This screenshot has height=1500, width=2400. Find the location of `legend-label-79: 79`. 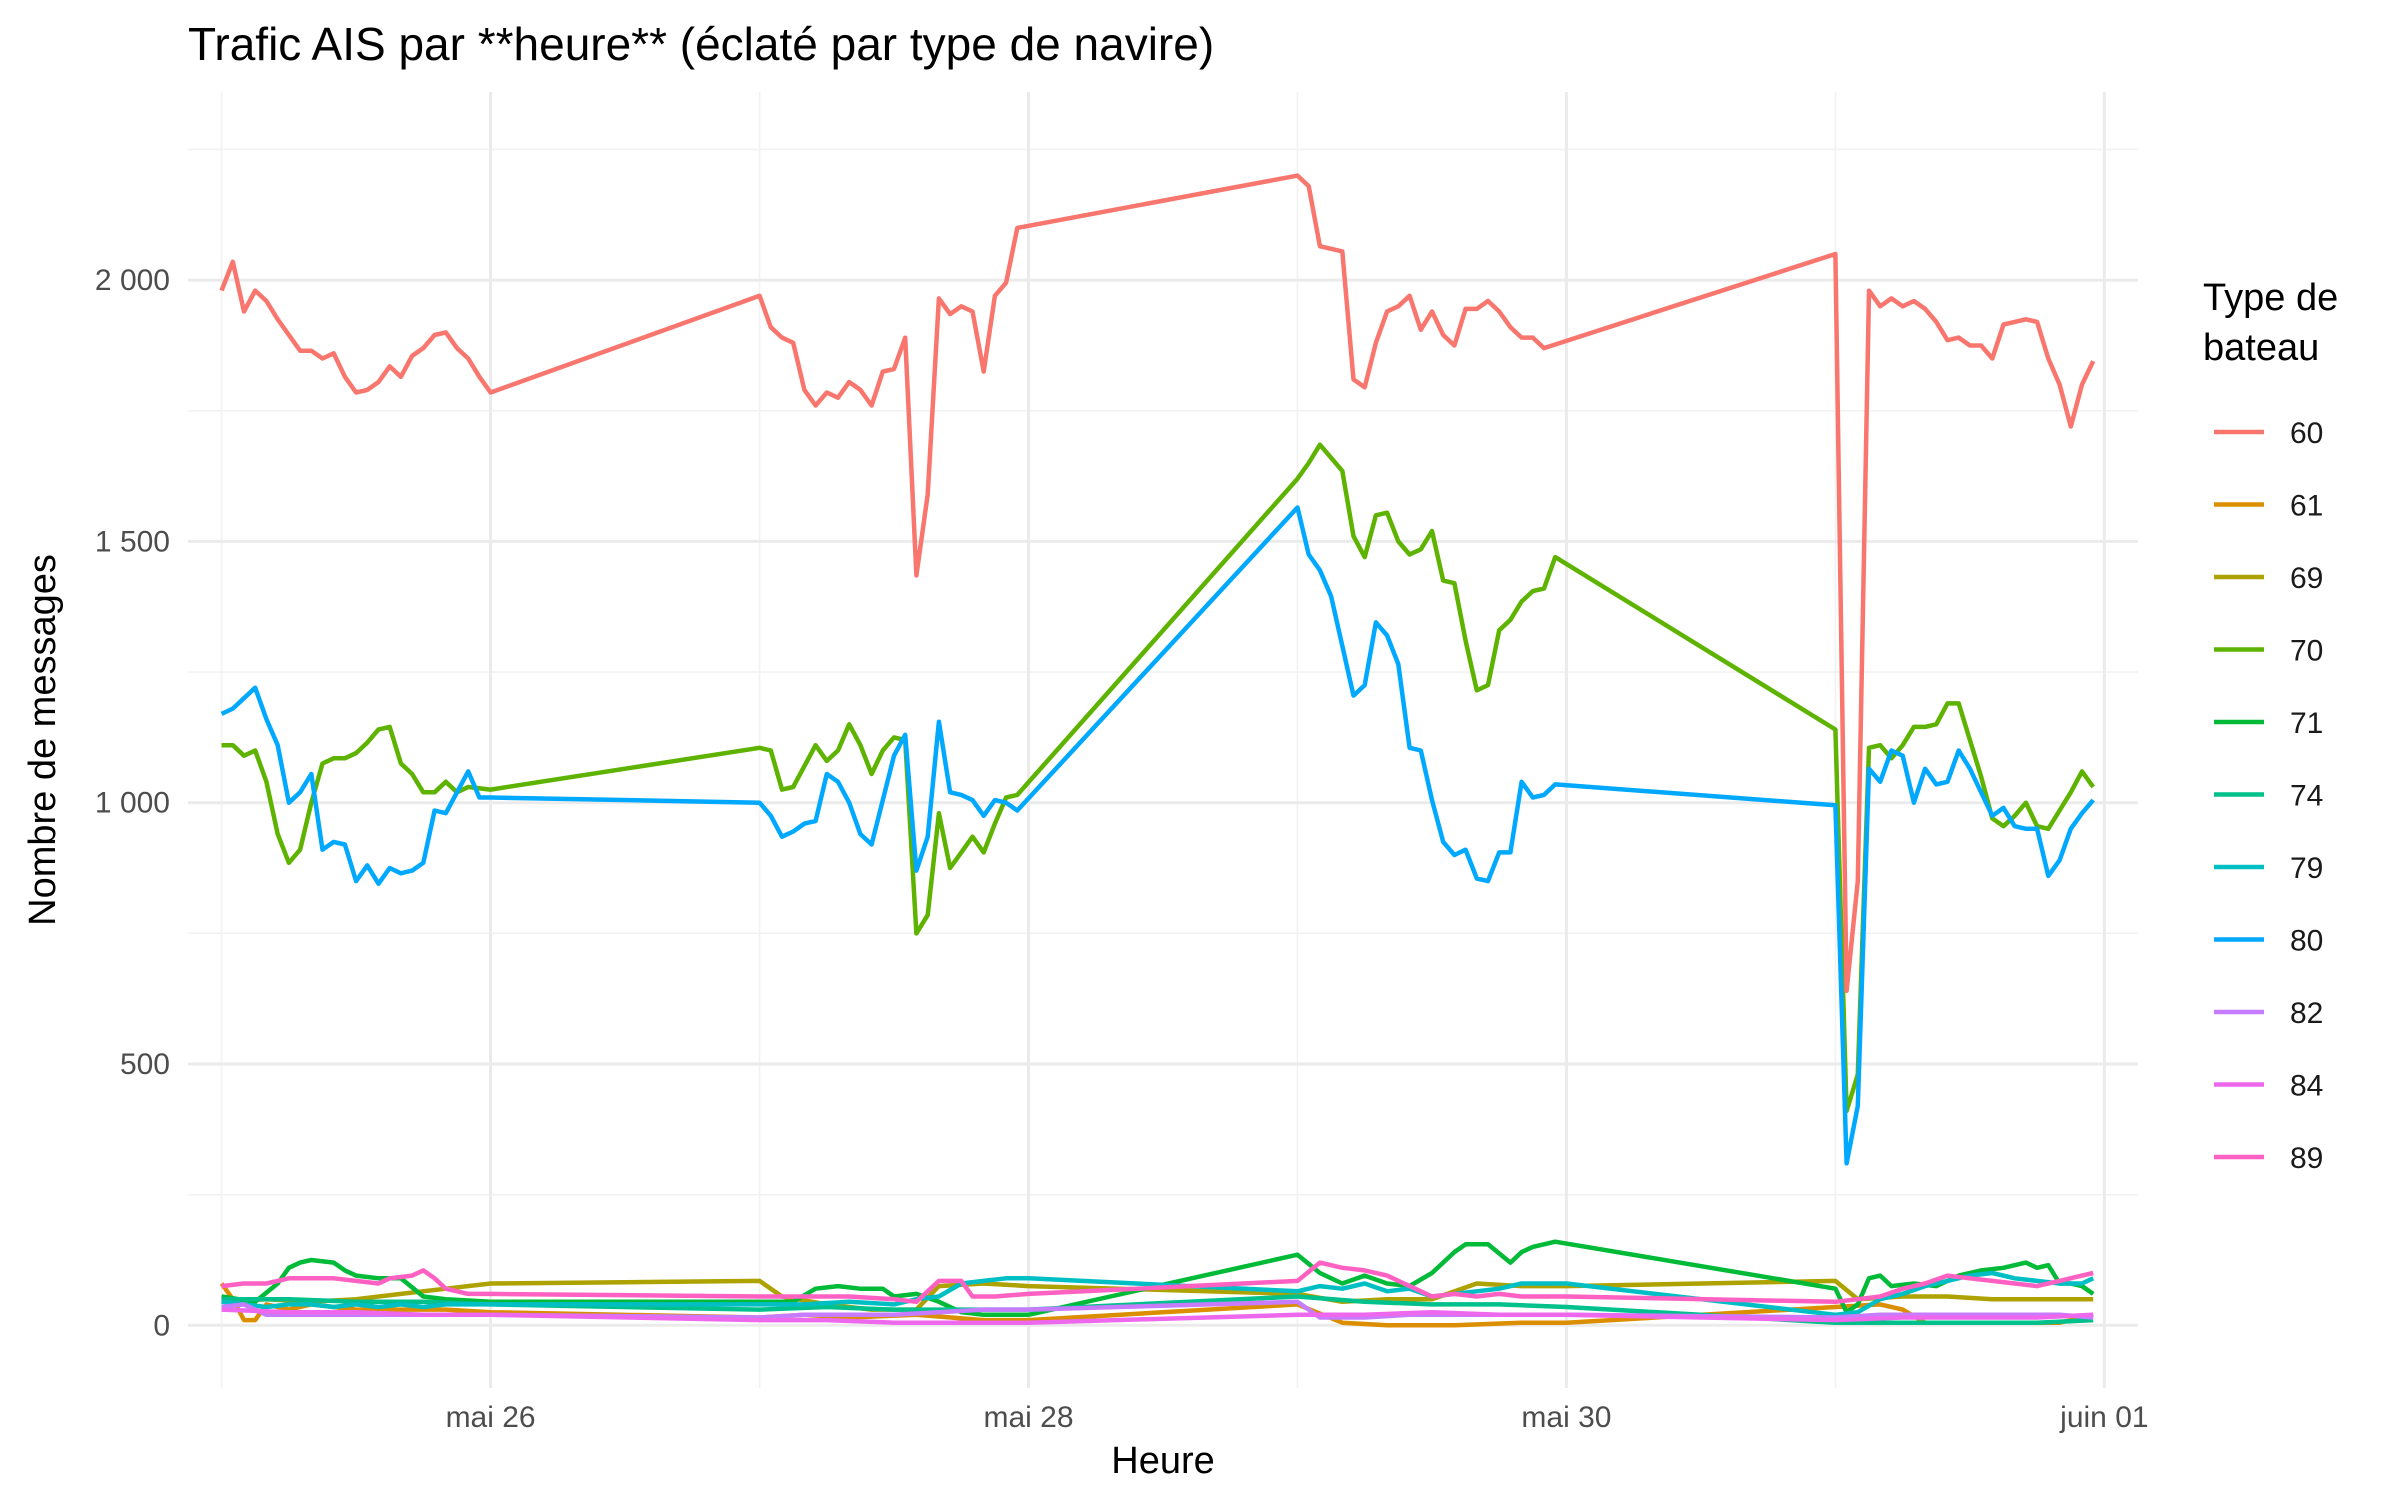

legend-label-79: 79 is located at coordinates (2306, 868).